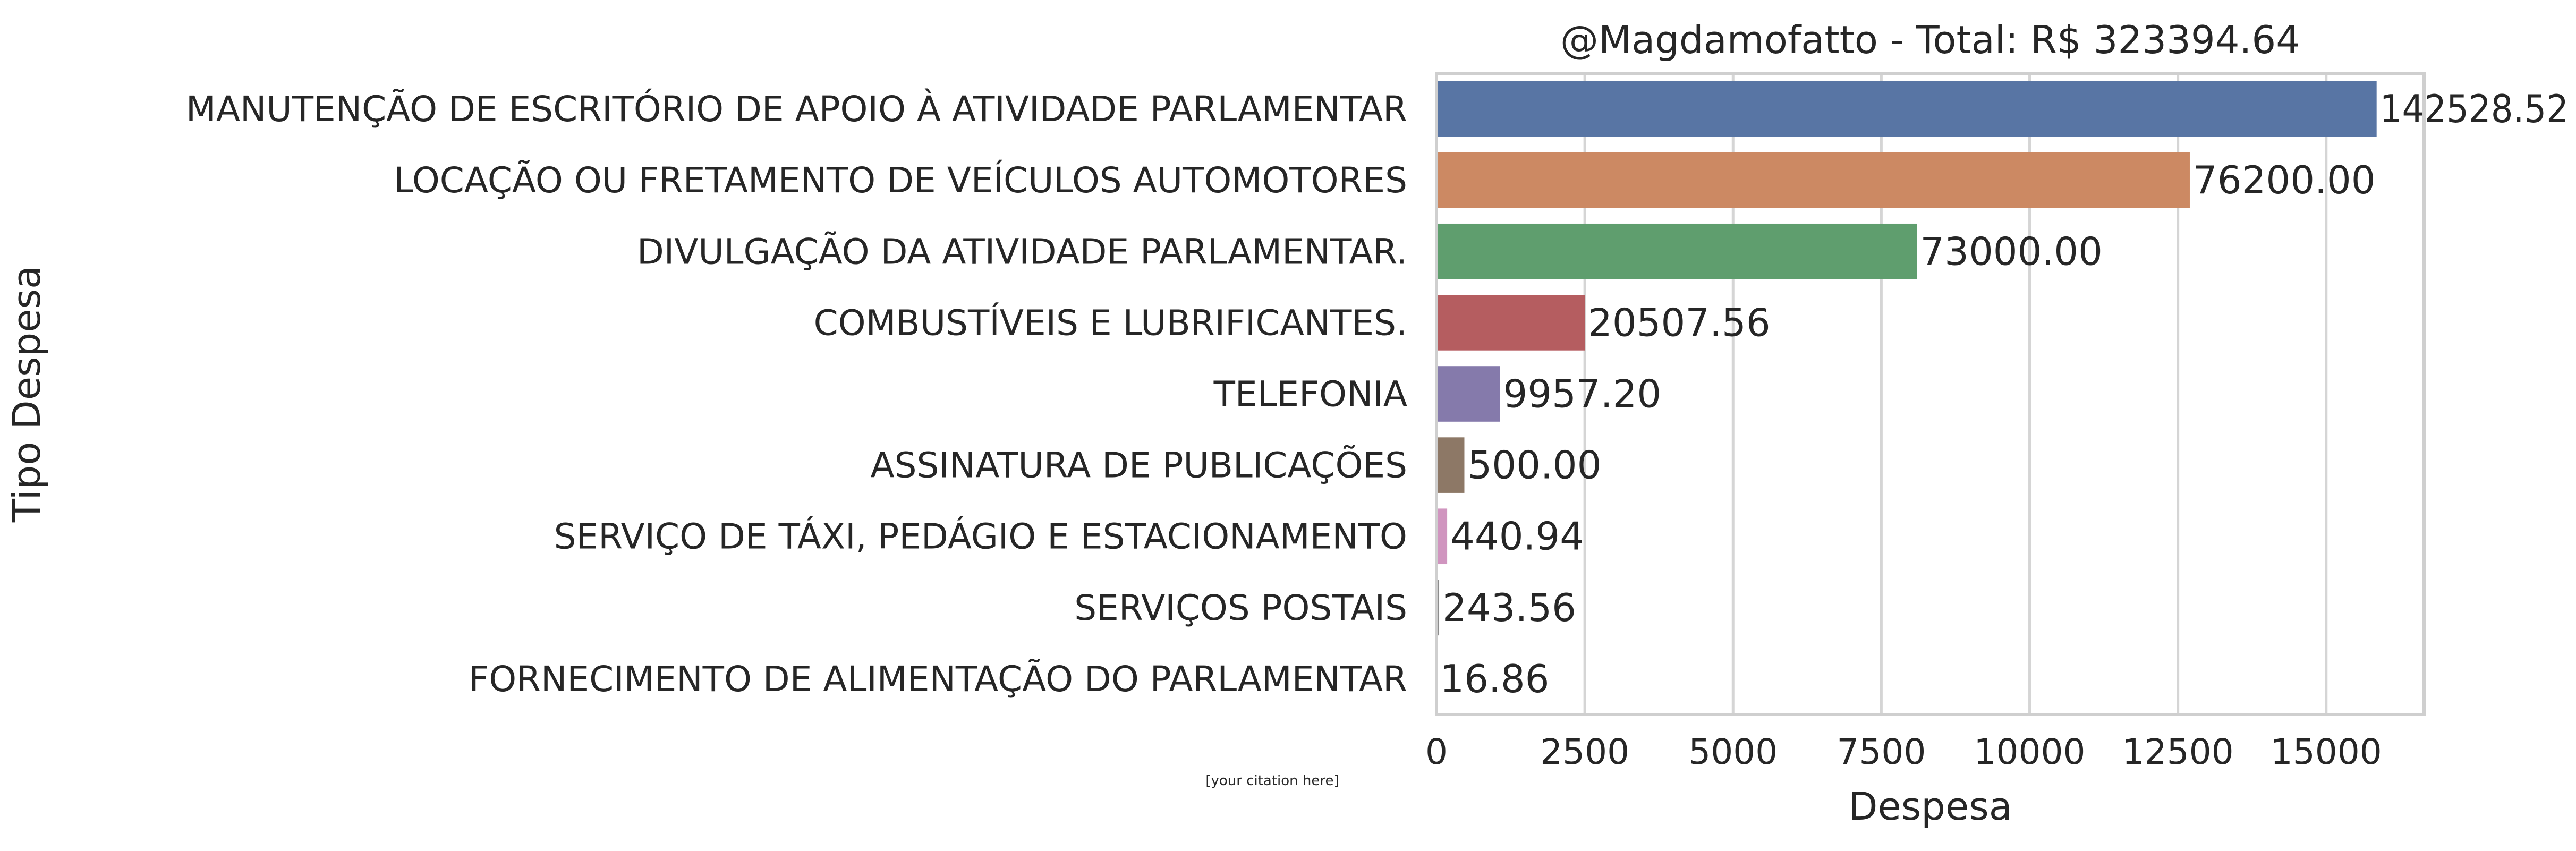 Image resolution: width=2576 pixels, height=851 pixels. Describe the element at coordinates (1733, 751) in the screenshot. I see `x-tick-label: 5000` at that location.